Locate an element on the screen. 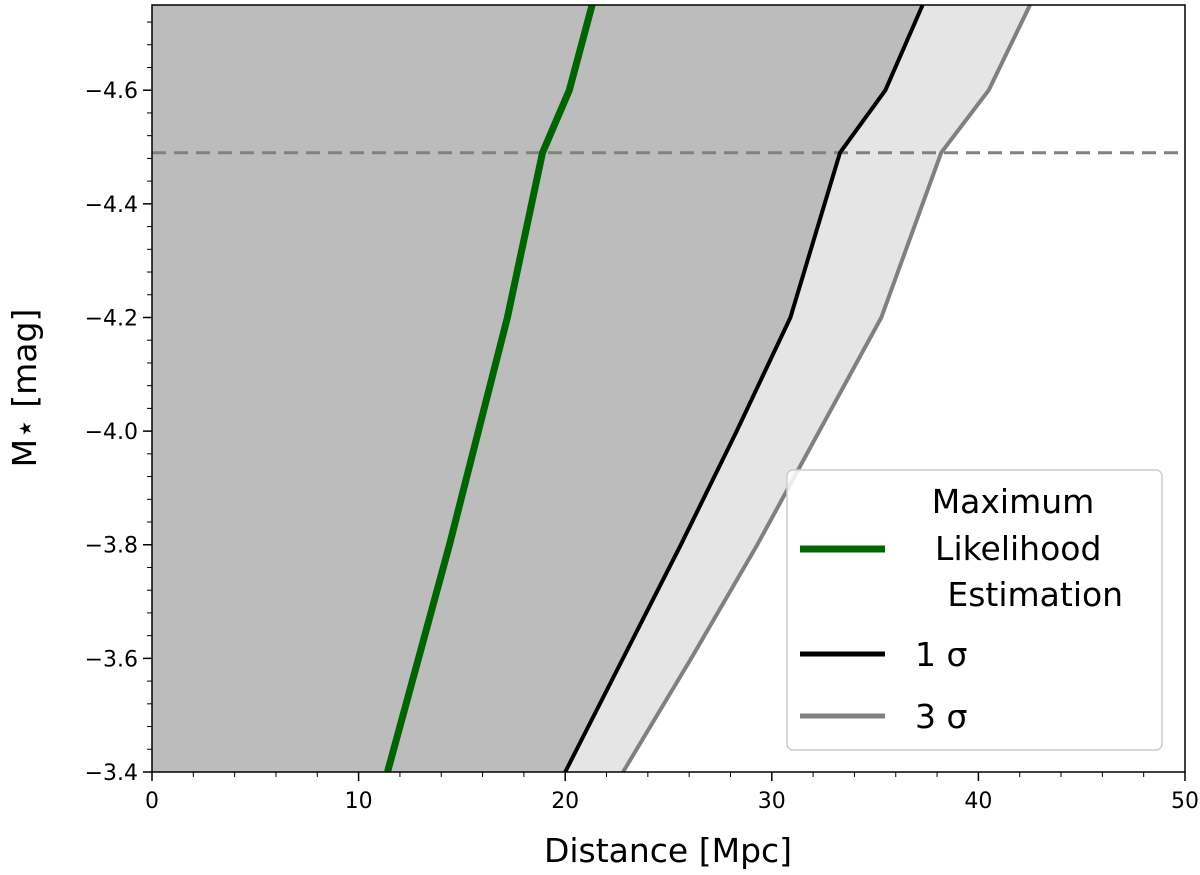  y-tick-label: −4.4 is located at coordinates (111, 205).